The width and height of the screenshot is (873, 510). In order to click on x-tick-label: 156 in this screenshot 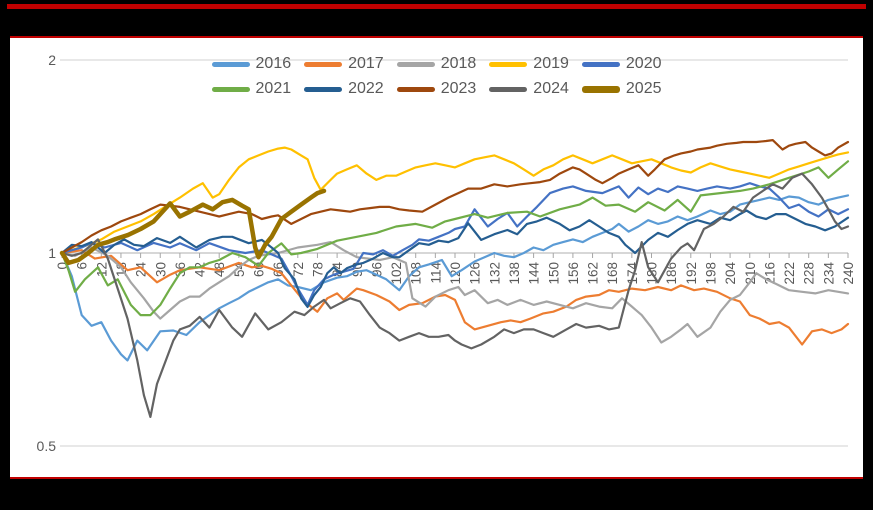, I will do `click(573, 273)`.